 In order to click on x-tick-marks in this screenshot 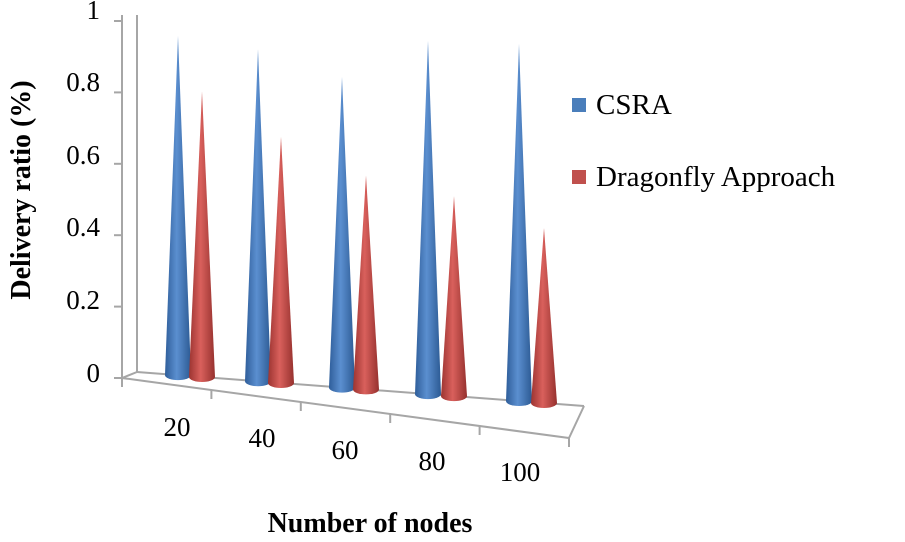, I will do `click(345, 412)`.